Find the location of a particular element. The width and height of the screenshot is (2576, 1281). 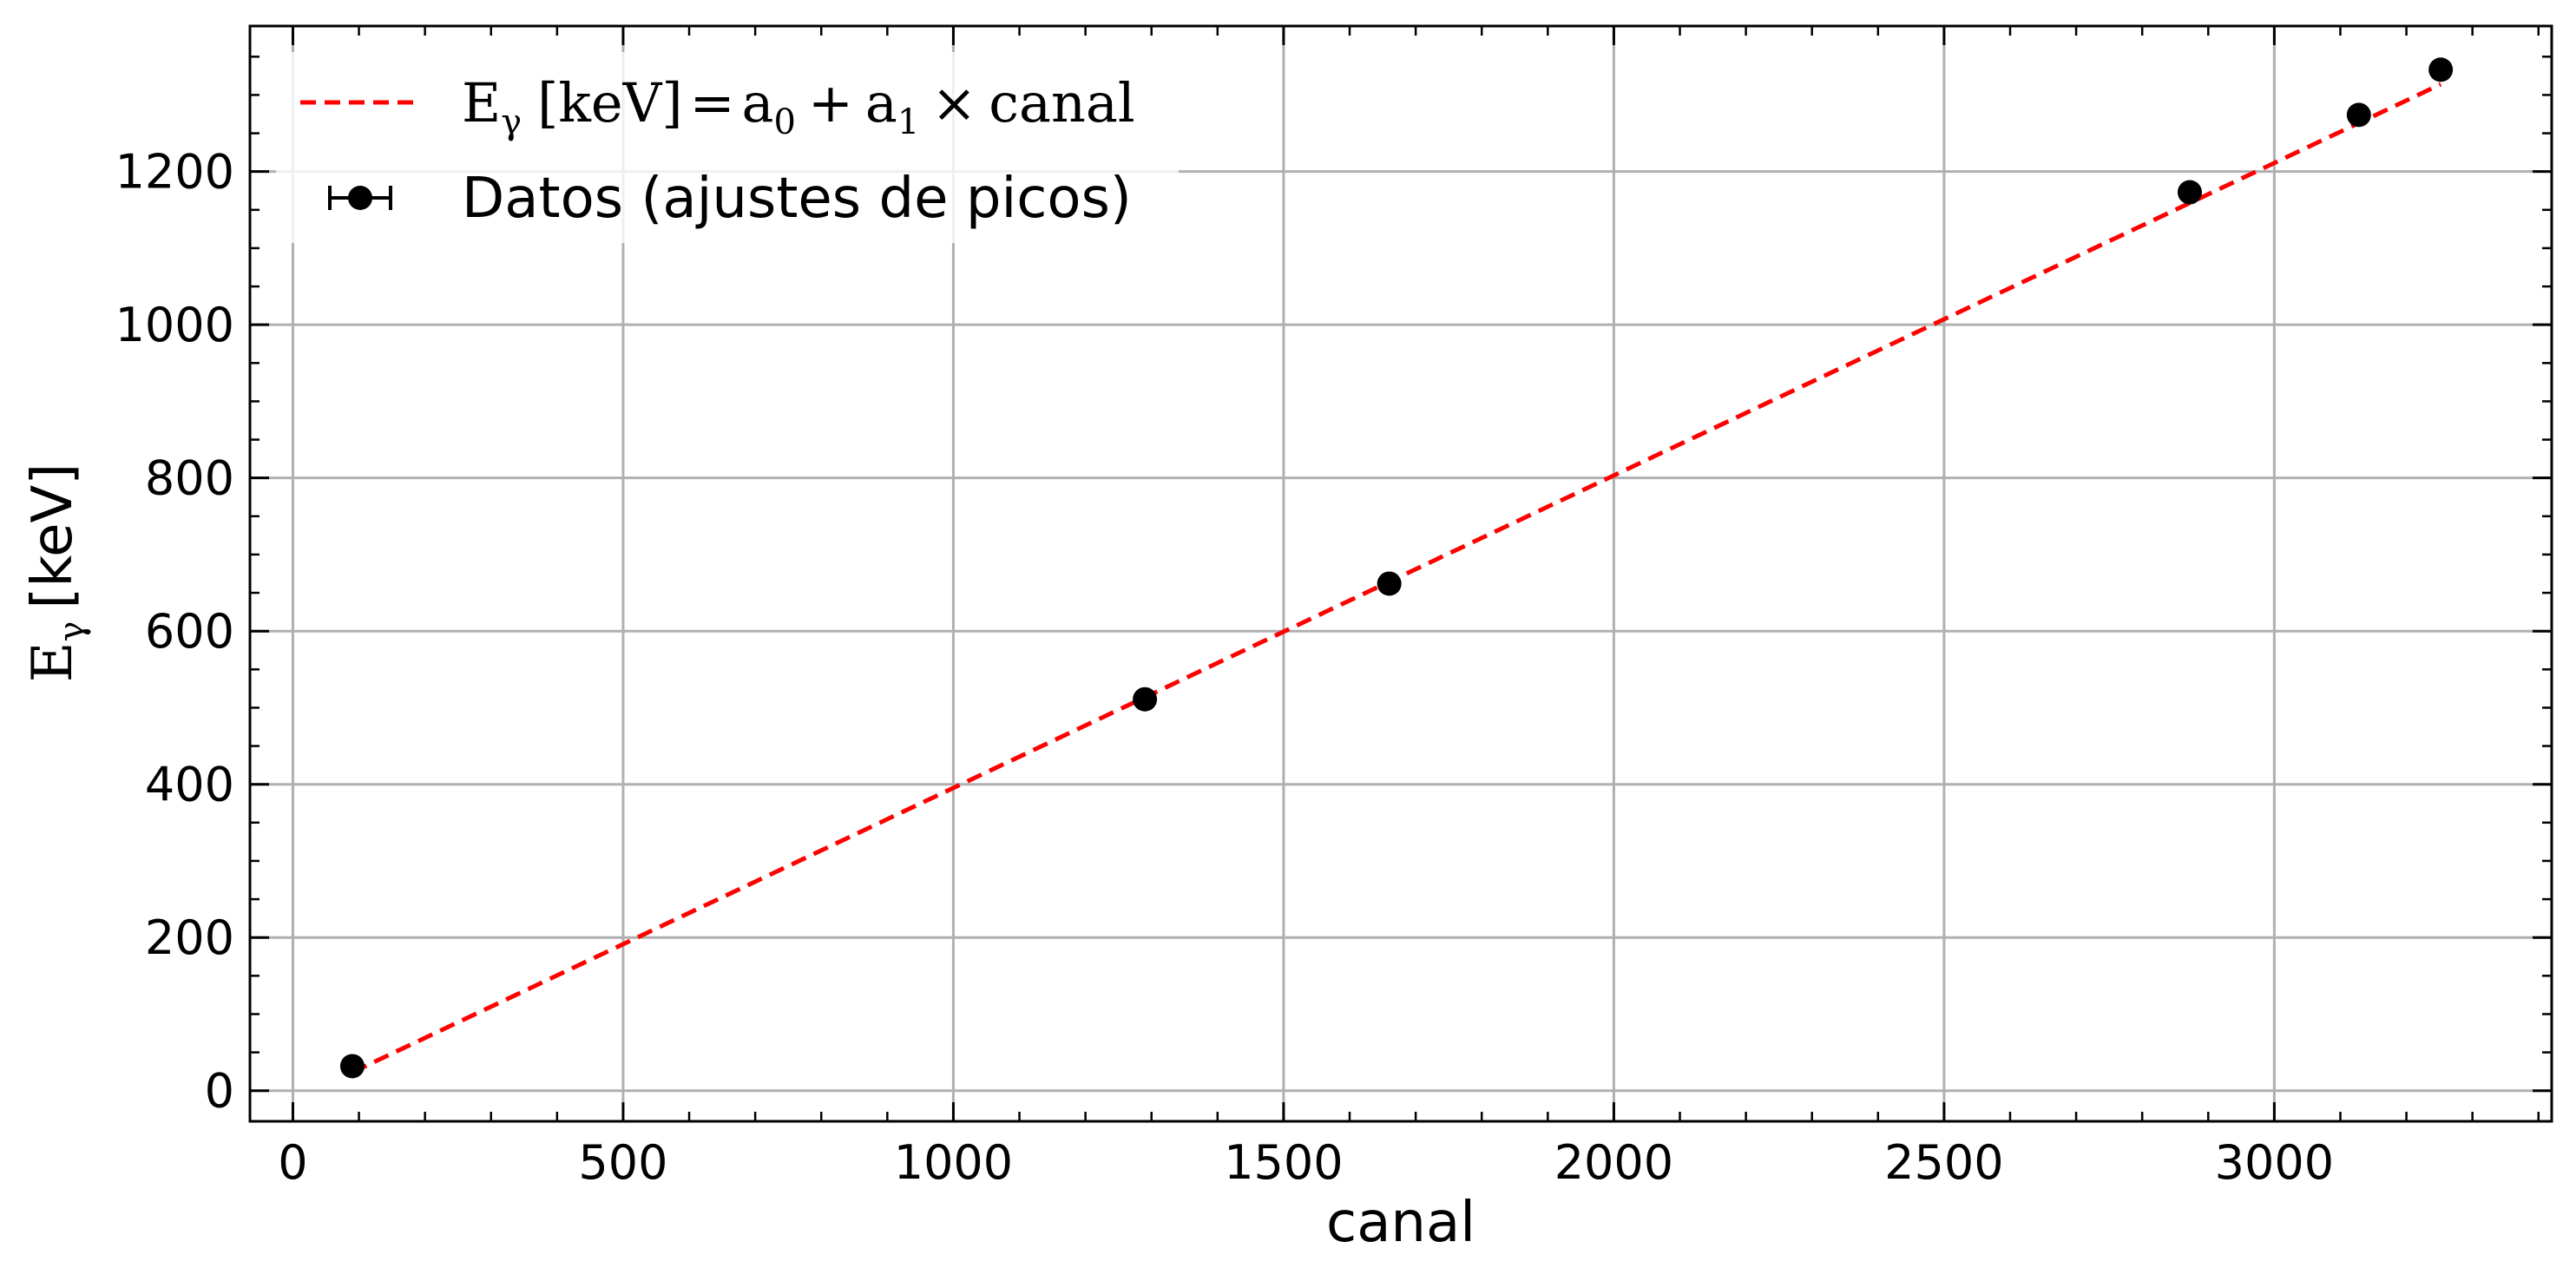

legend-data-swatch is located at coordinates (360, 198).